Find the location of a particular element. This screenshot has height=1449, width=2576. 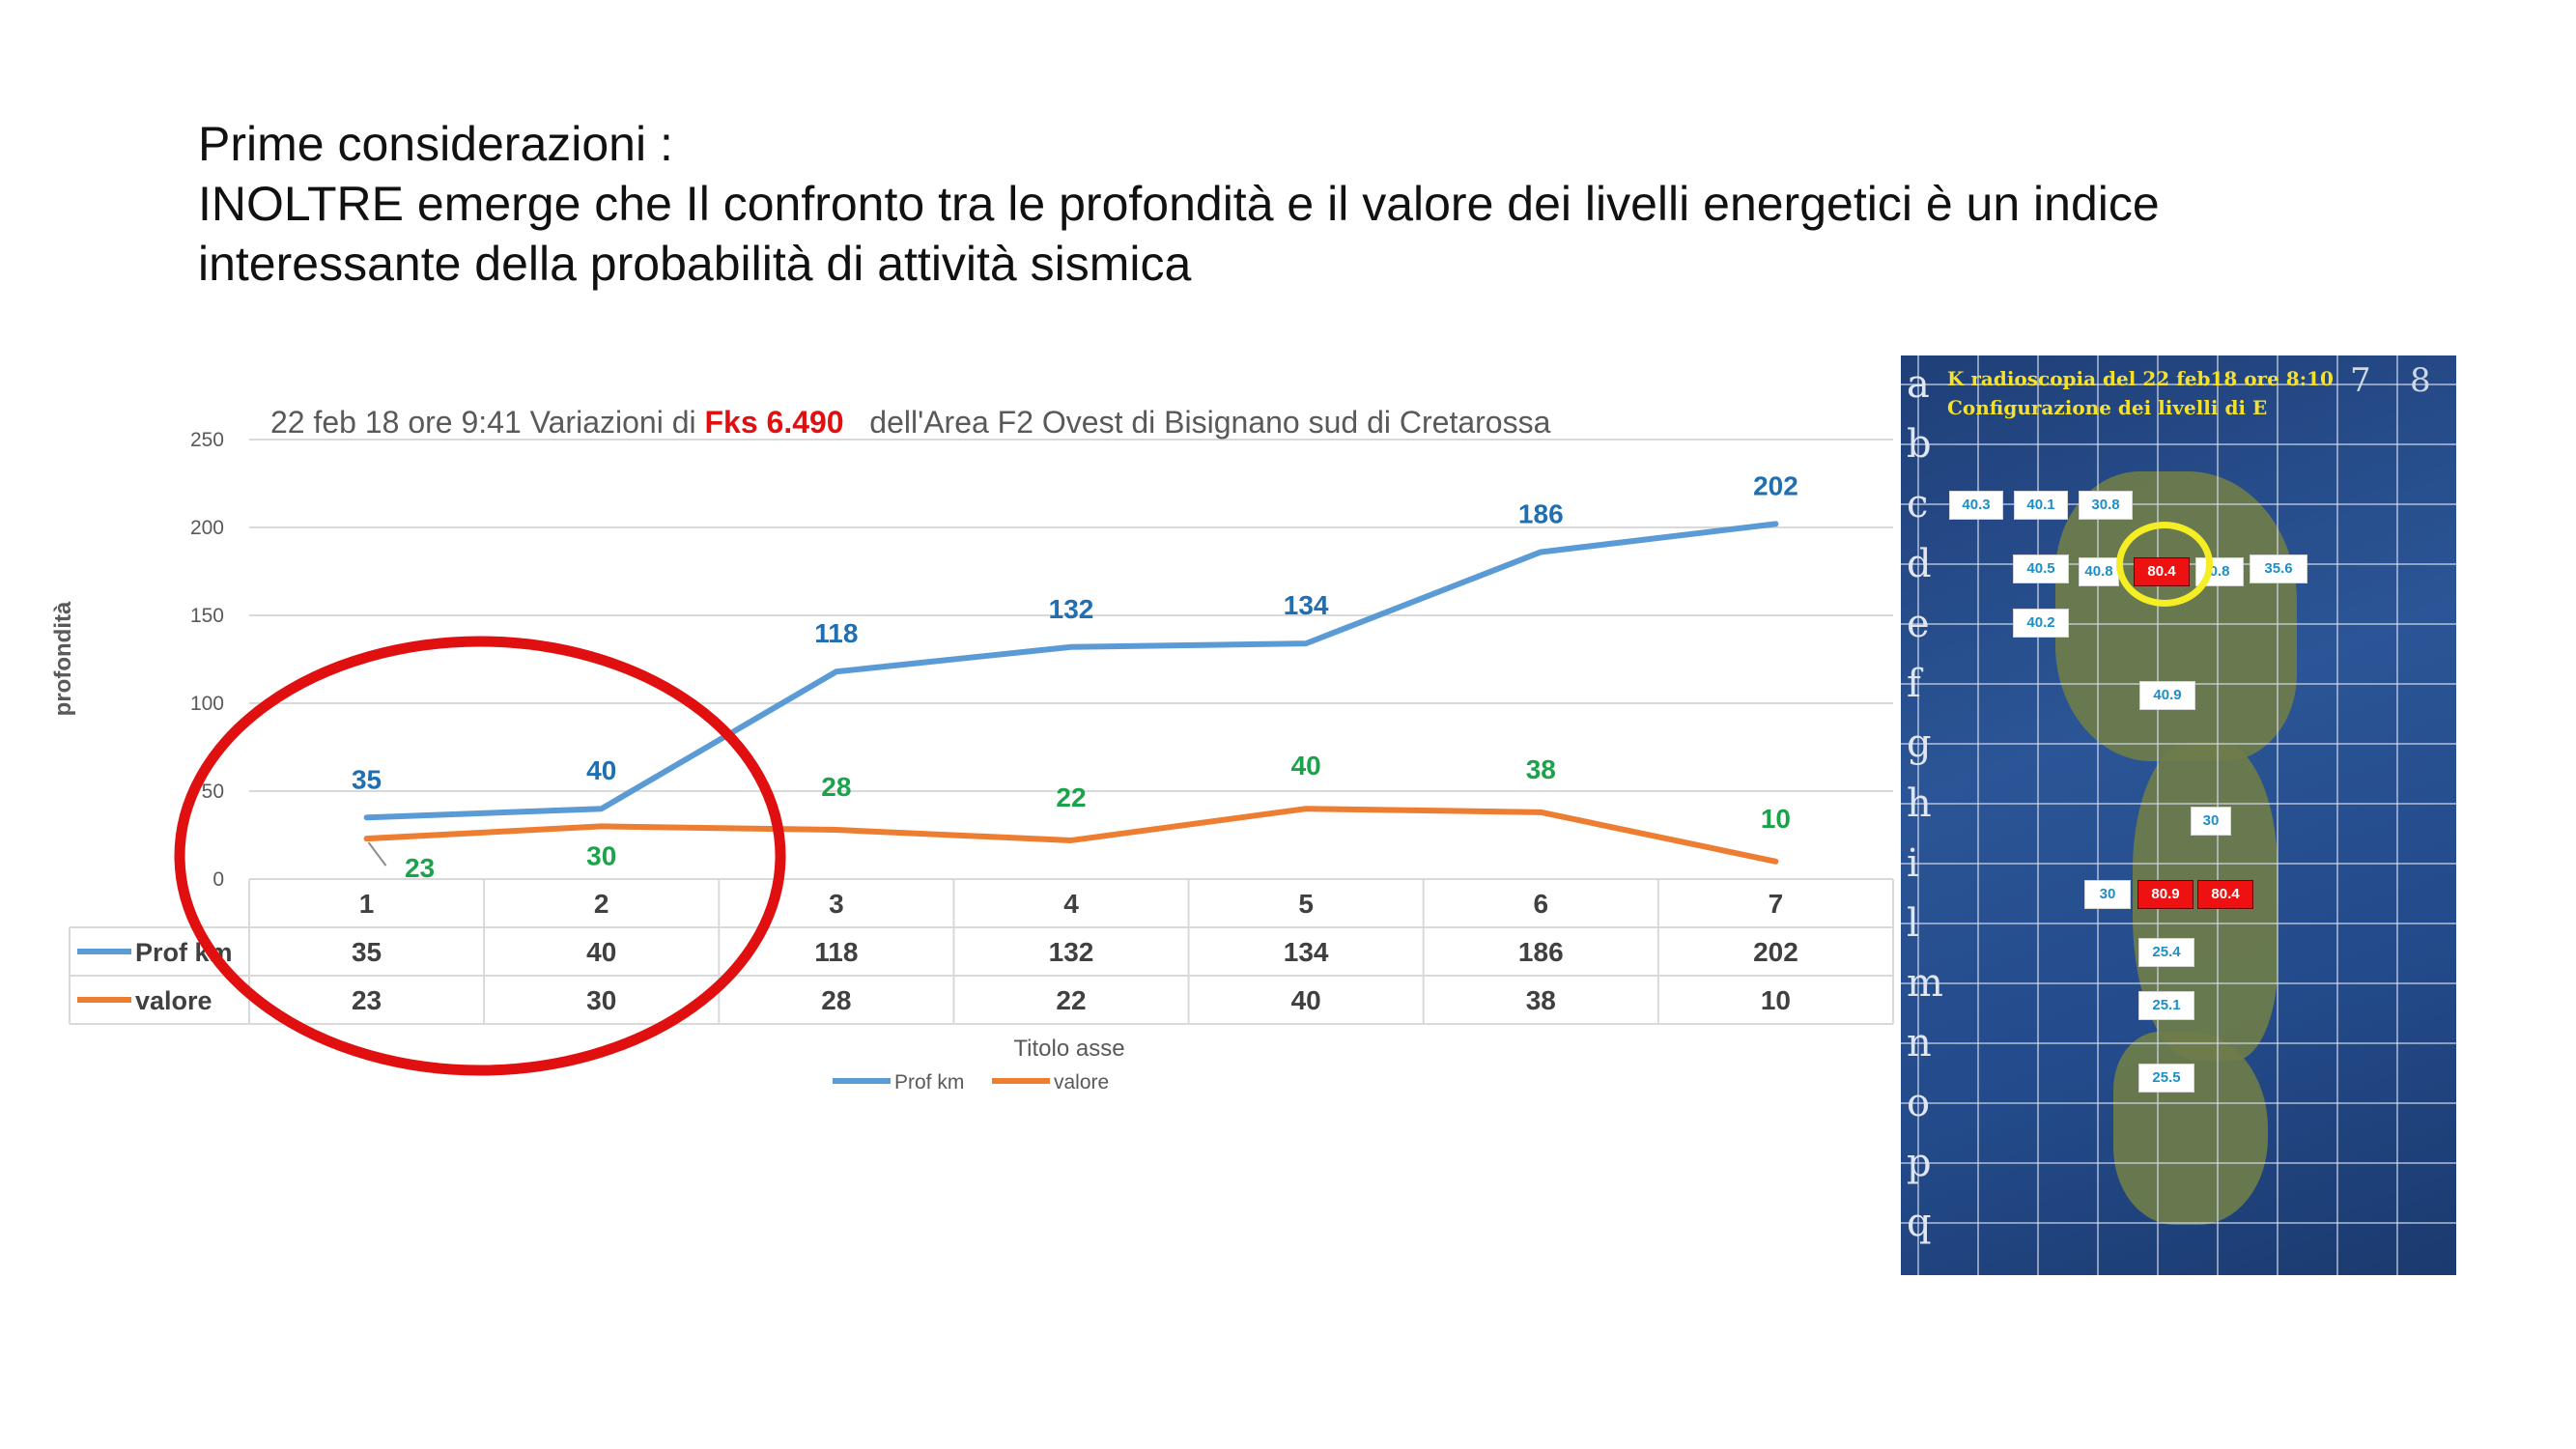

leader-line is located at coordinates (377, 854).